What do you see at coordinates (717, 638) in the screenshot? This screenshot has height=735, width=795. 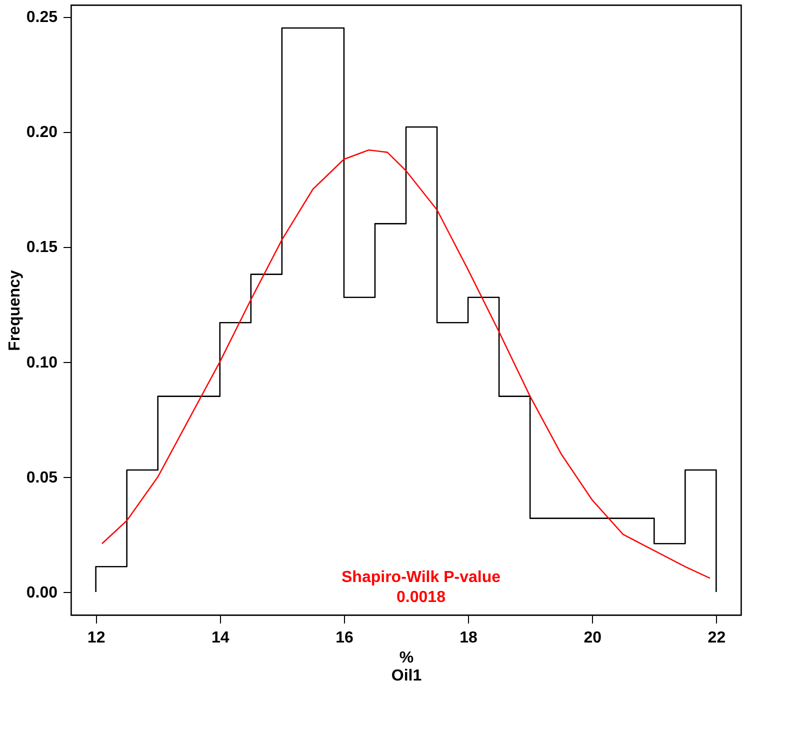 I see `x-tick-label: 22` at bounding box center [717, 638].